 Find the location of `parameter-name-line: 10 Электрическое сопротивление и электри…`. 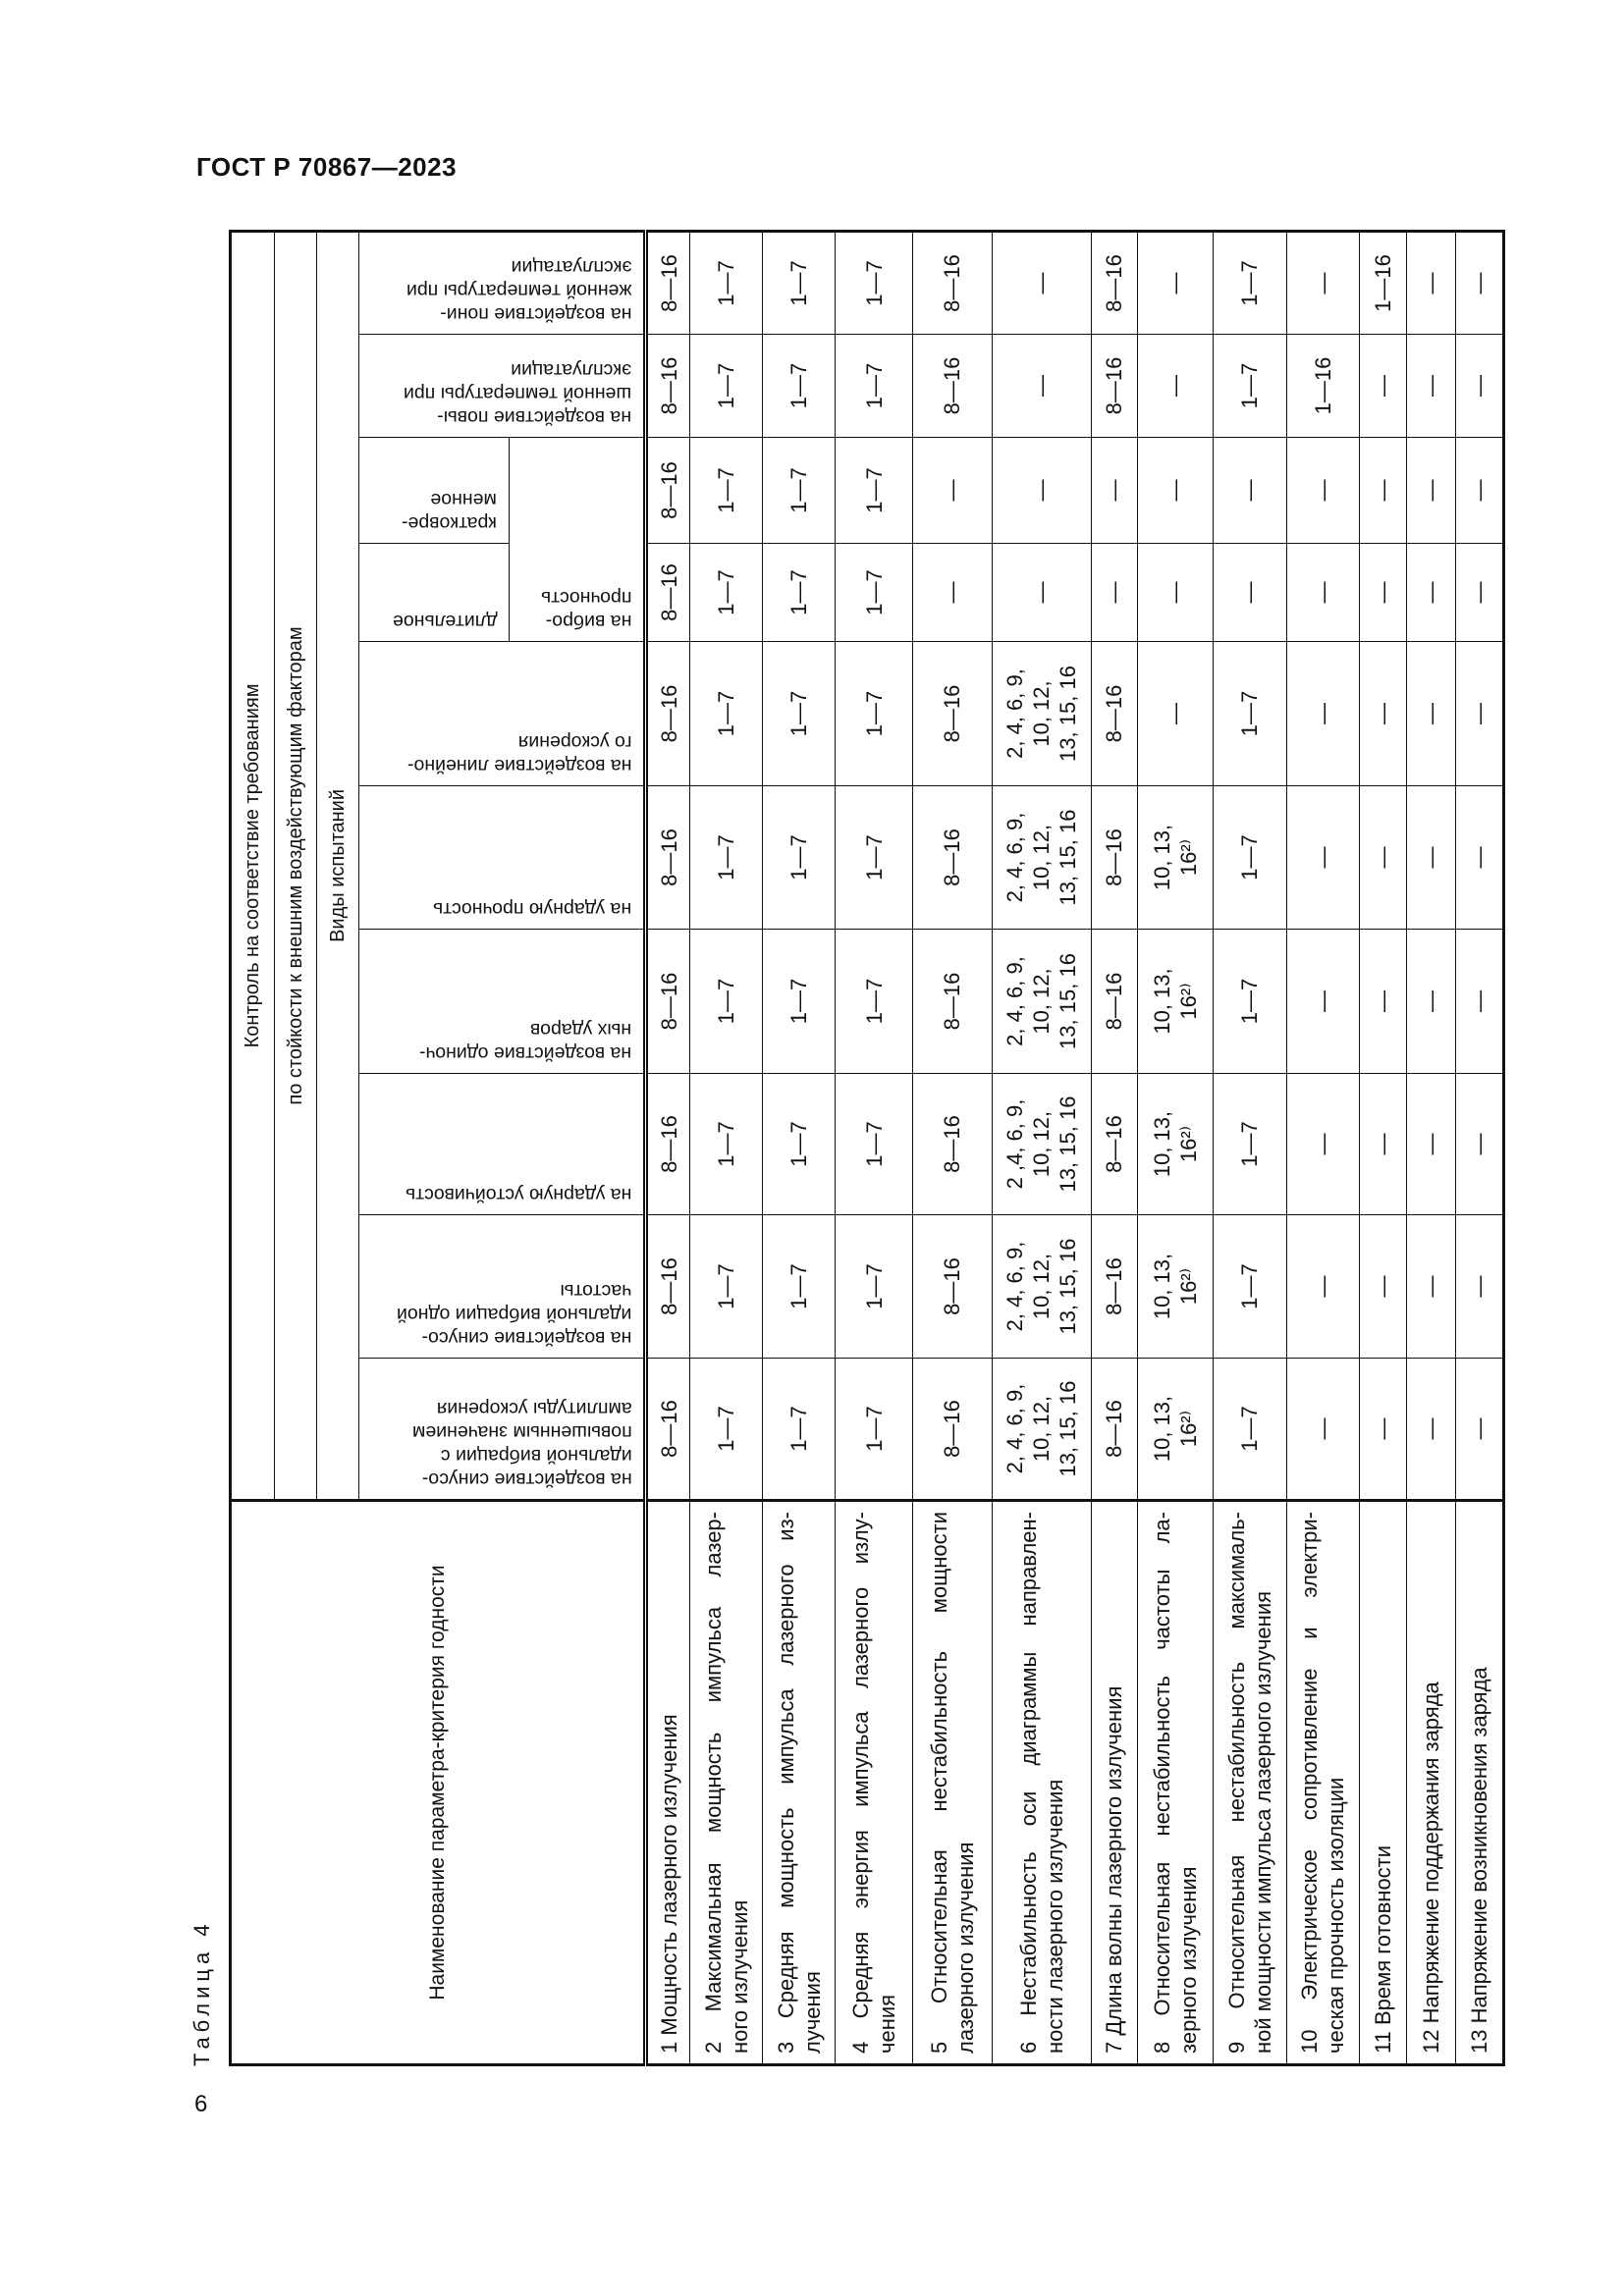

parameter-name-line: 10 Электрическое сопротивление и электри… is located at coordinates (1310, 1783).